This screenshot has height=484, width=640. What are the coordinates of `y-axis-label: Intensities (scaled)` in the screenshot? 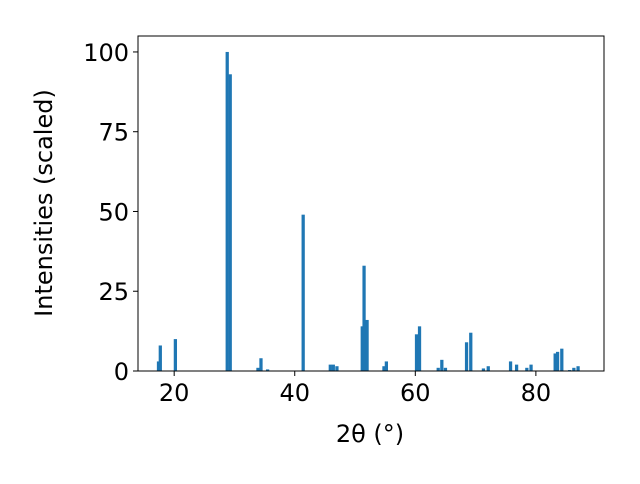 It's located at (44, 203).